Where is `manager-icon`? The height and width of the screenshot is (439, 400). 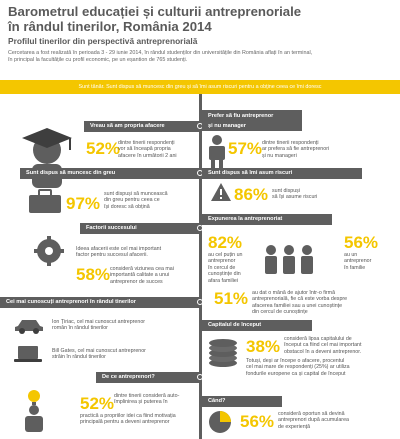 manager-icon is located at coordinates (217, 151).